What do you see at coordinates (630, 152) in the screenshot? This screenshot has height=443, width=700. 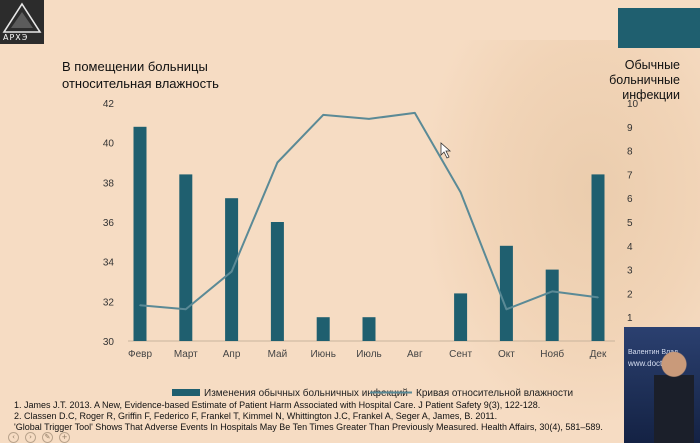 I see `right-tick-label: 8` at bounding box center [630, 152].